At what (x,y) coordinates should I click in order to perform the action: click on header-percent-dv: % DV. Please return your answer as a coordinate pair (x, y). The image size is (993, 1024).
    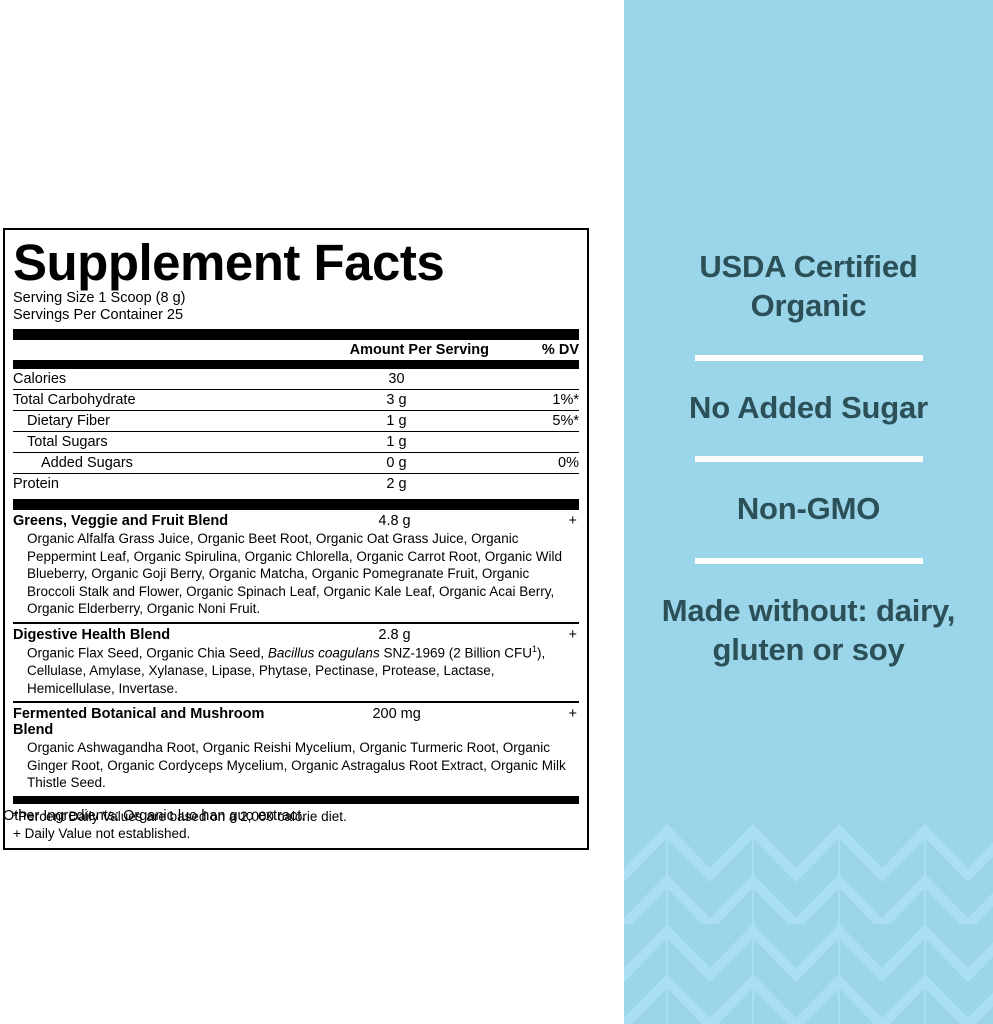
    Looking at the image, I should click on (534, 351).